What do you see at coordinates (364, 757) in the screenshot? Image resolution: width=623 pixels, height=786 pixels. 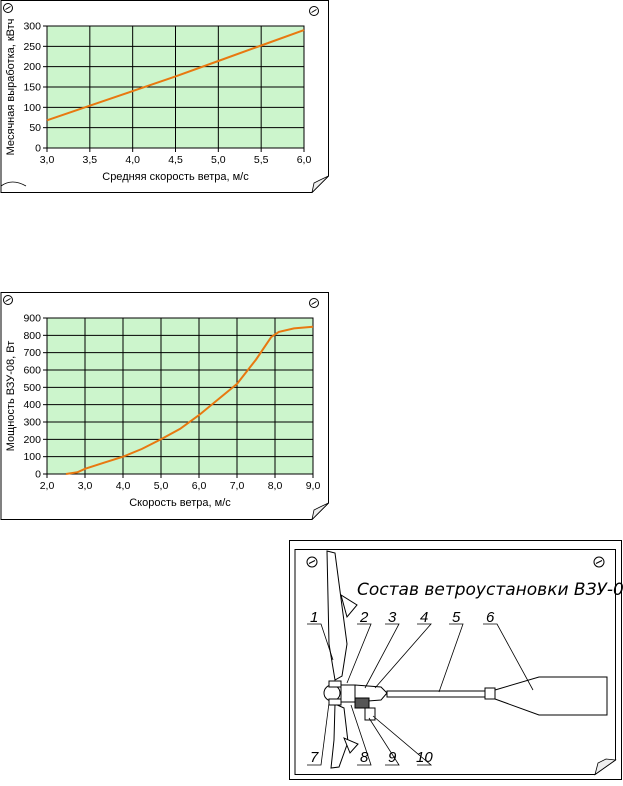 I see `callout-8: 8` at bounding box center [364, 757].